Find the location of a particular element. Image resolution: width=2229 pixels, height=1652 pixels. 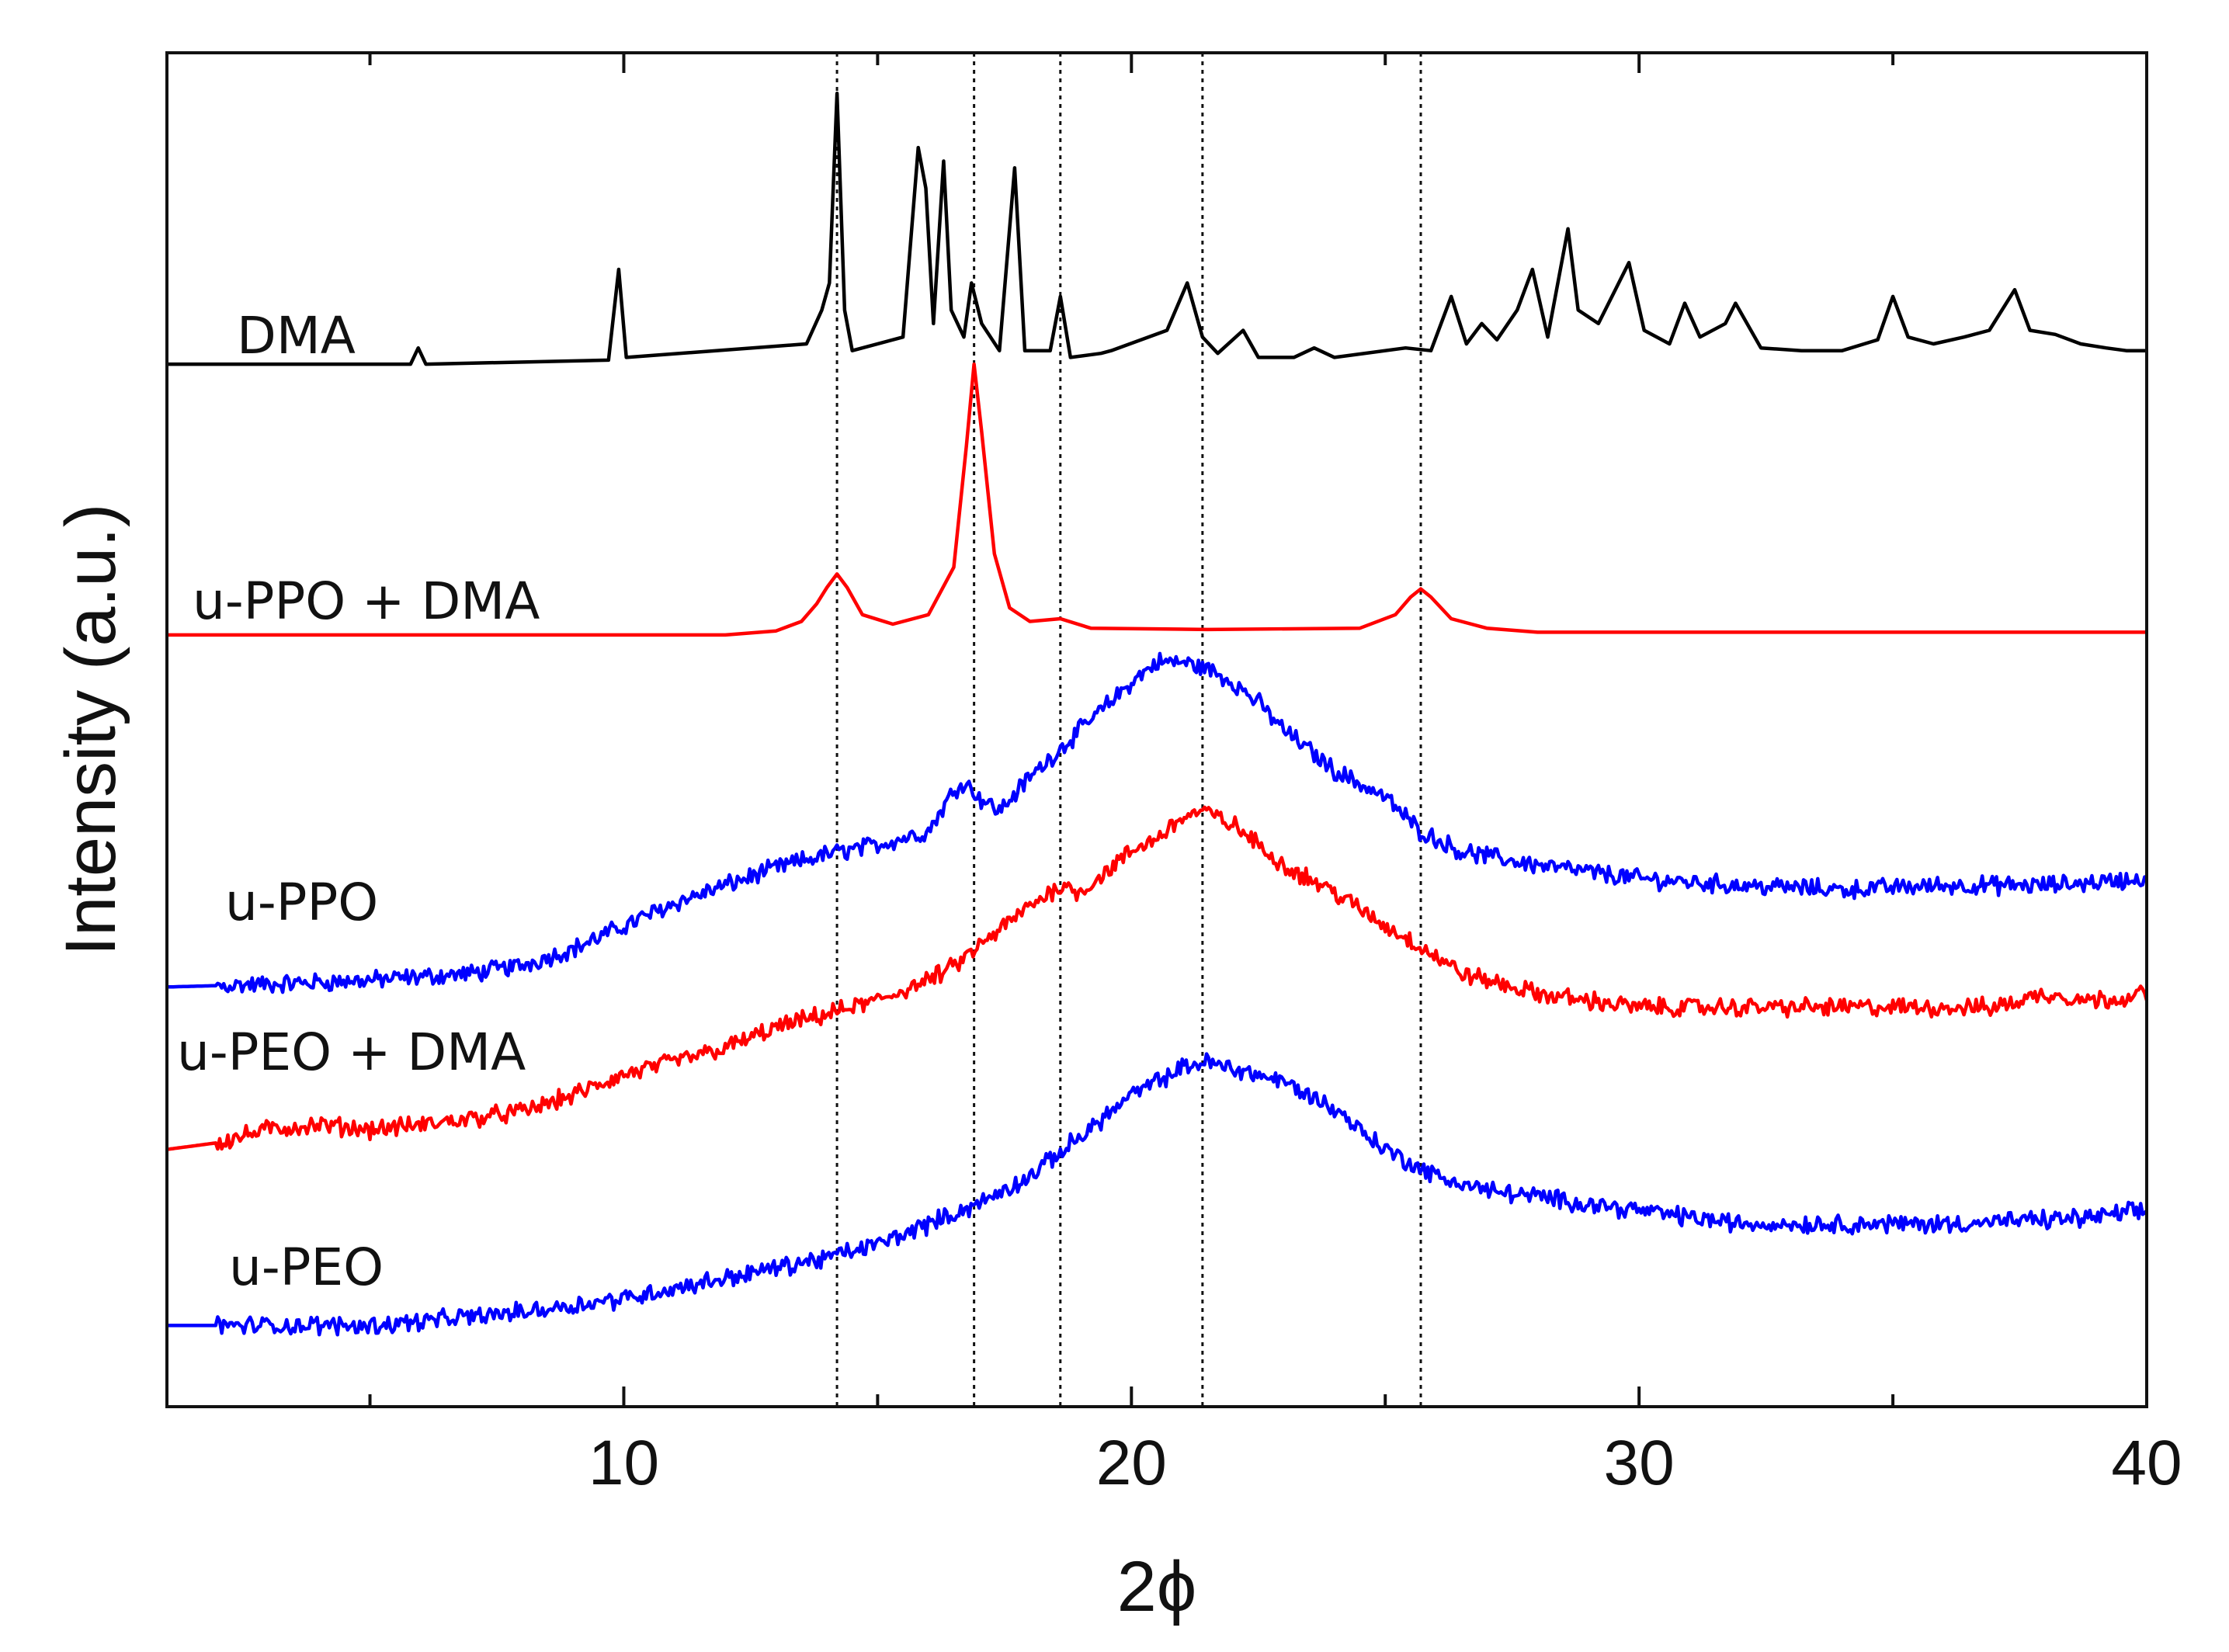

x-tick-label: 40 is located at coordinates (2146, 1463).